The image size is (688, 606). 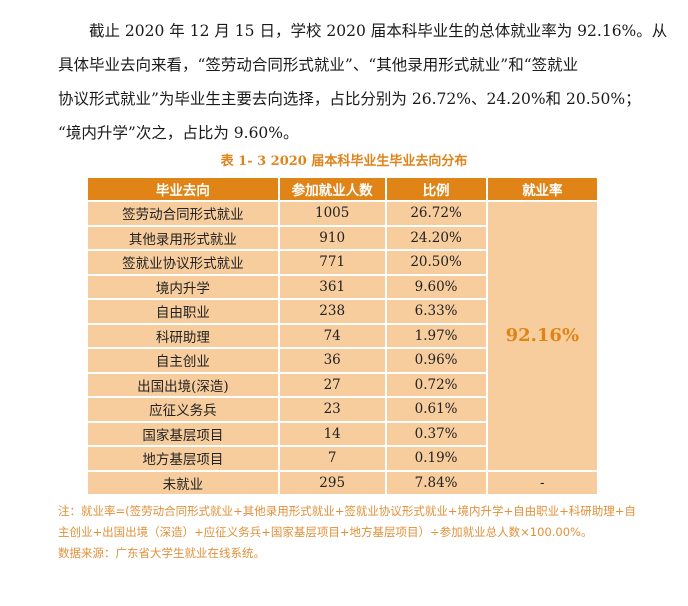 I want to click on note-source: 数据来源：广东省大学生就业在线系统。, so click(x=161, y=553).